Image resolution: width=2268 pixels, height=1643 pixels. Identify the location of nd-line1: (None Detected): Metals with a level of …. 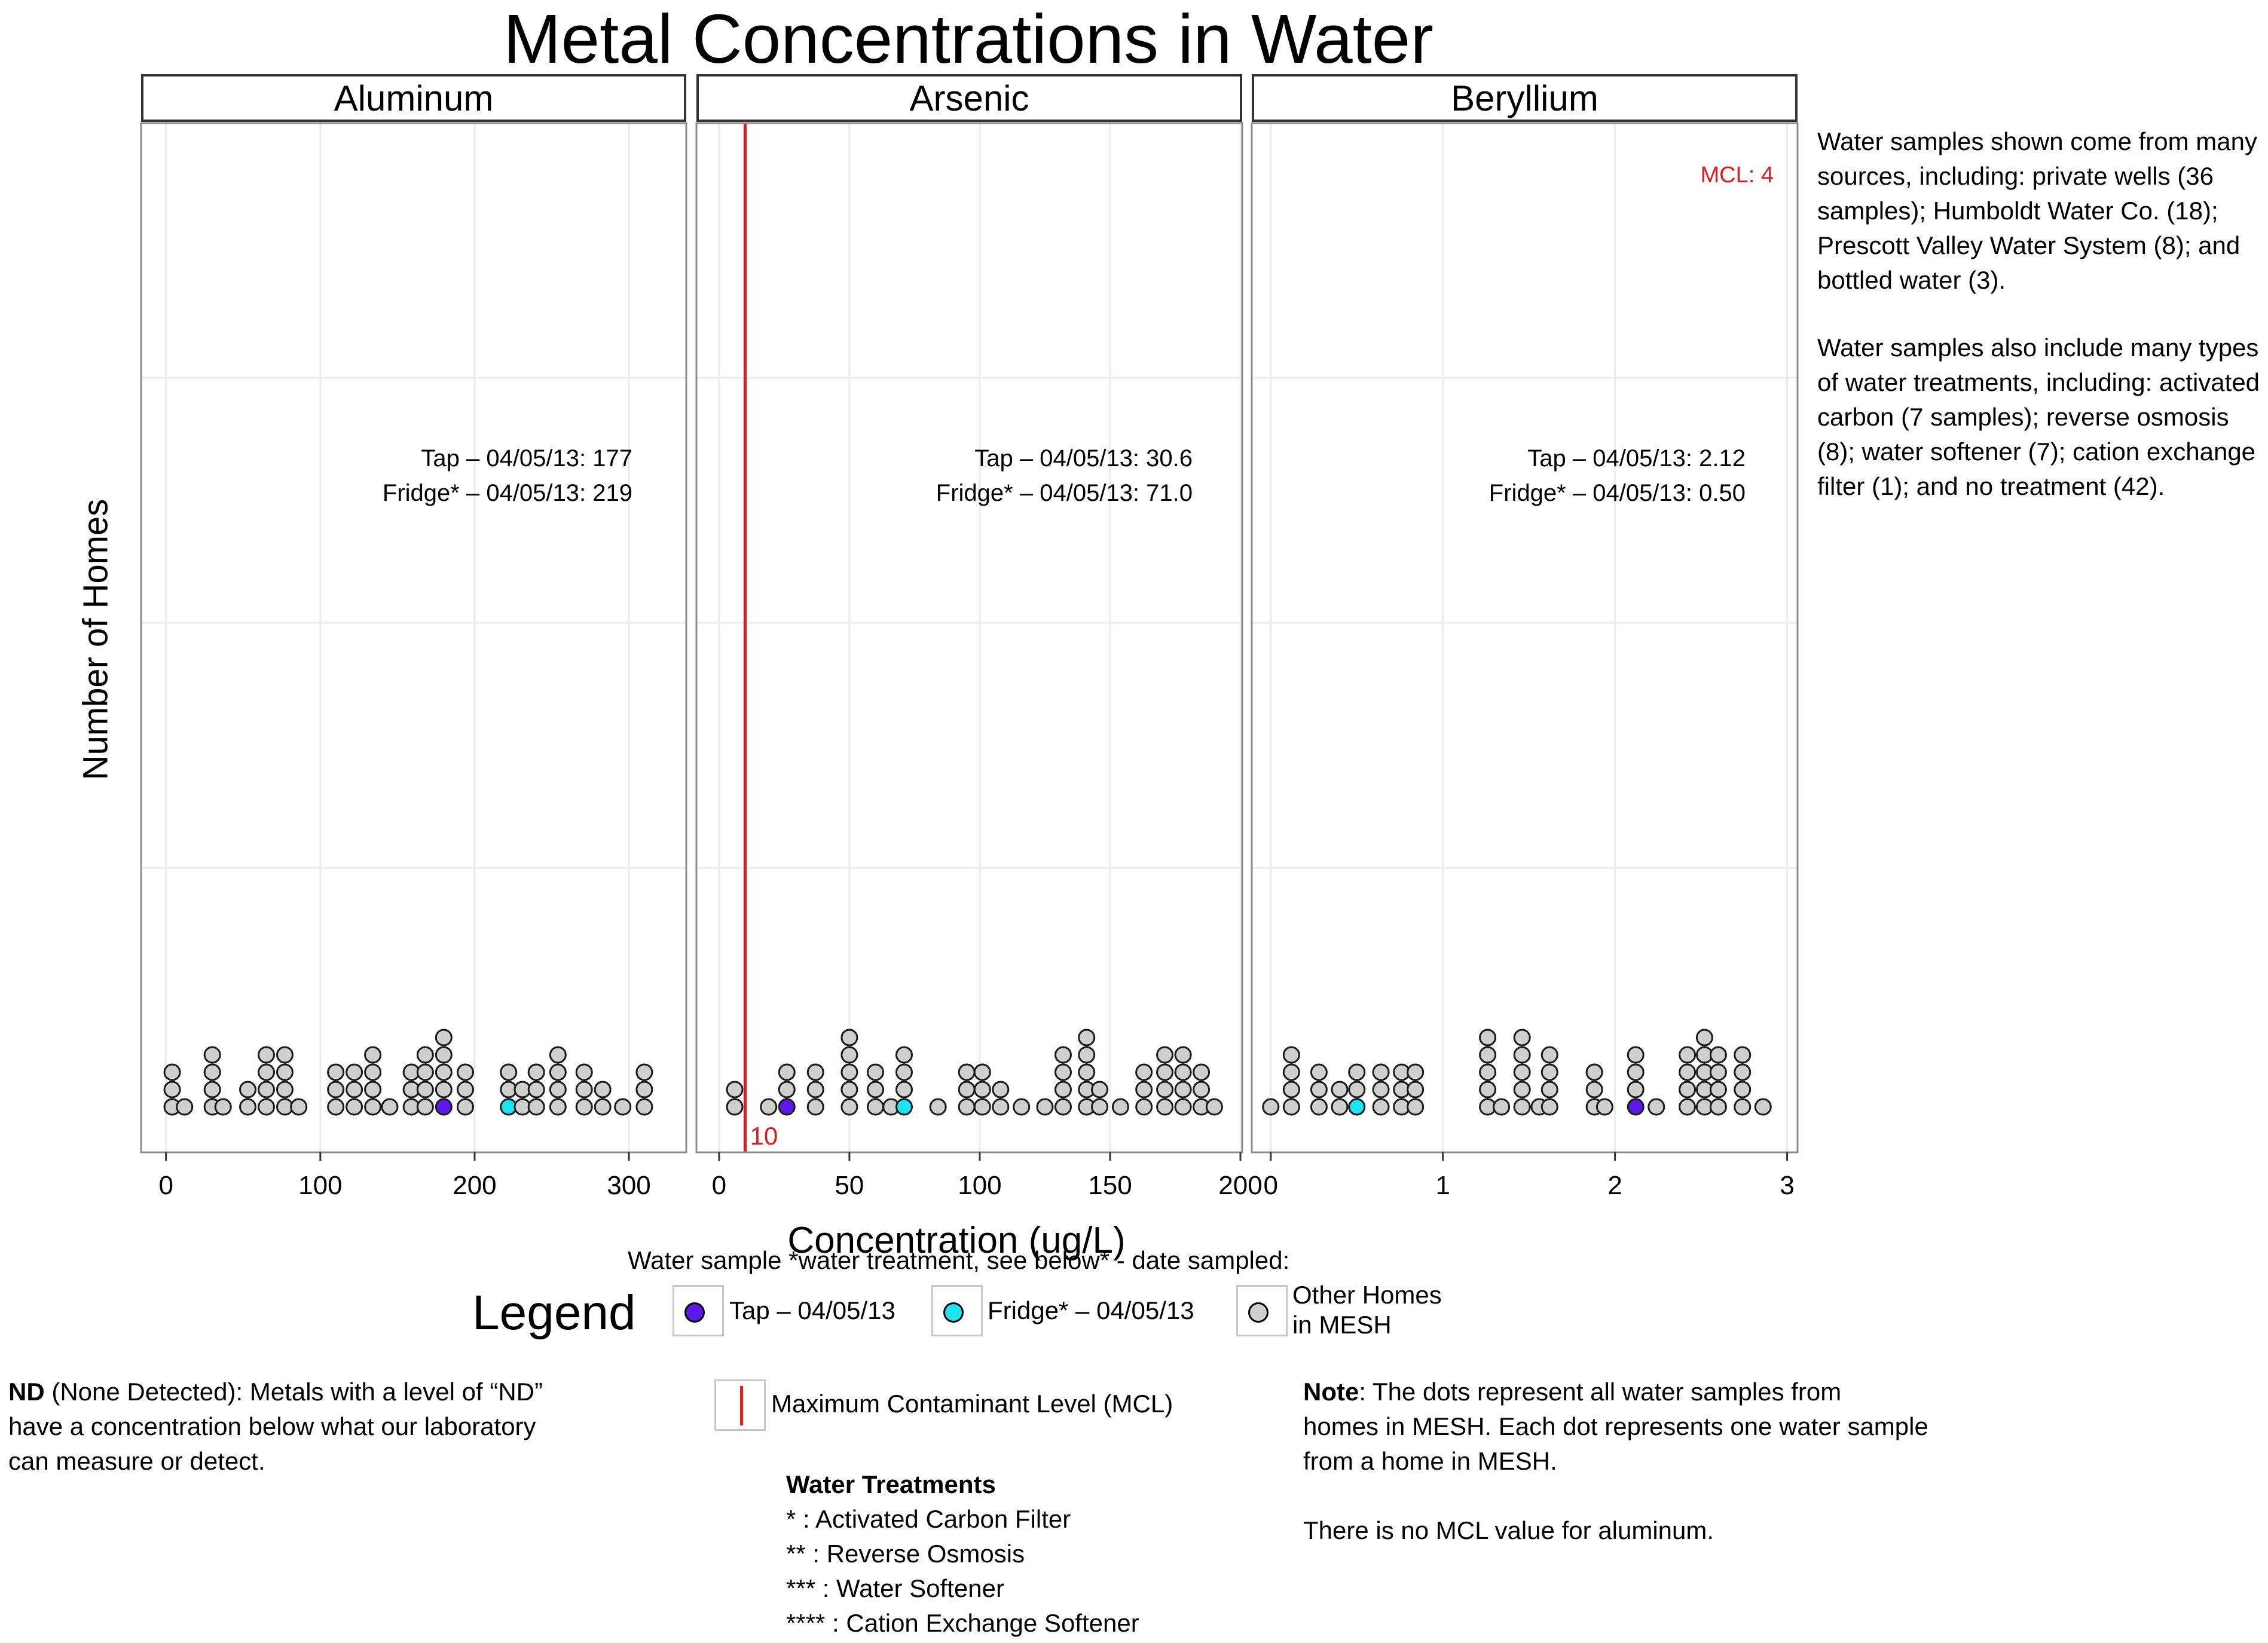
(293, 1392).